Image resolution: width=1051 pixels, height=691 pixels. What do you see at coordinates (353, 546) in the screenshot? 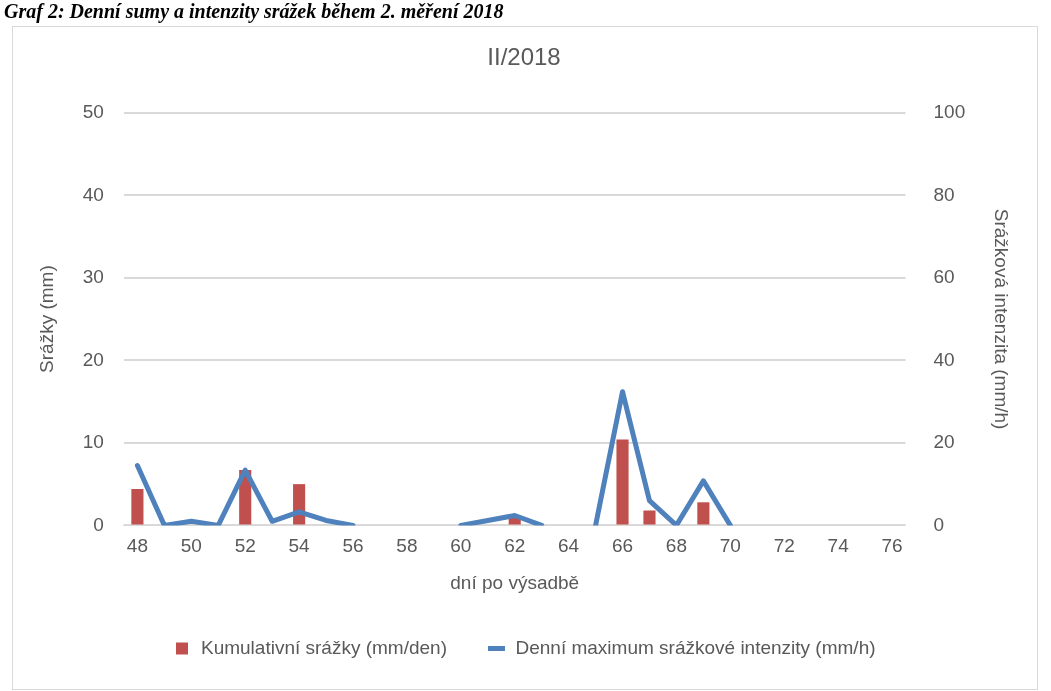
I see `x-tick-label: 56` at bounding box center [353, 546].